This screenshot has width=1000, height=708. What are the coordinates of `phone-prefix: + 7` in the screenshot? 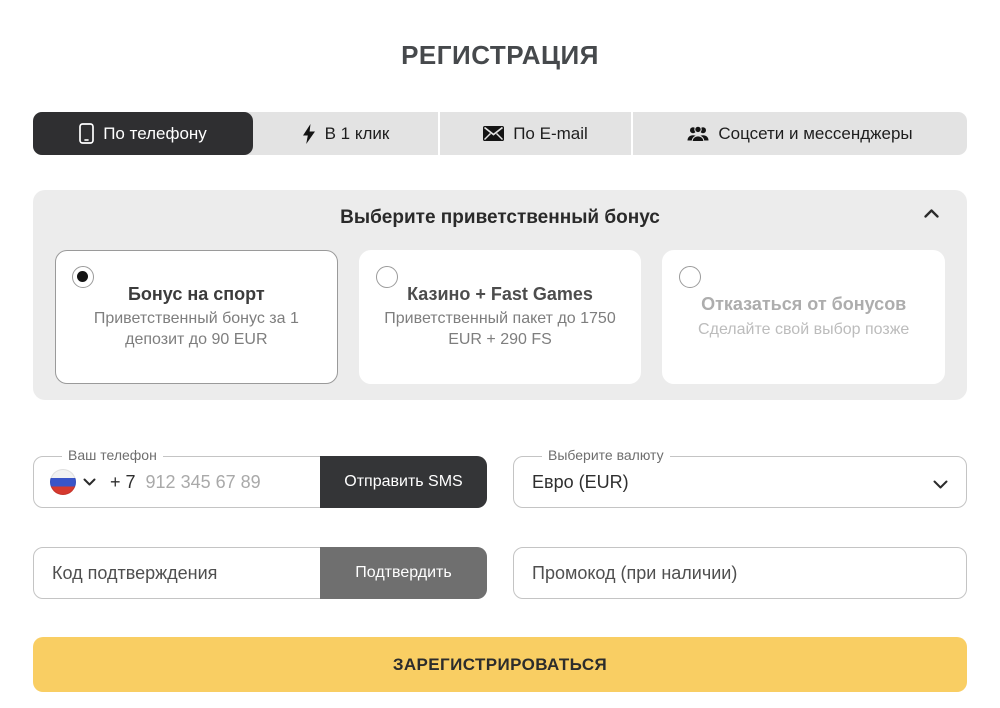 It's located at (123, 481).